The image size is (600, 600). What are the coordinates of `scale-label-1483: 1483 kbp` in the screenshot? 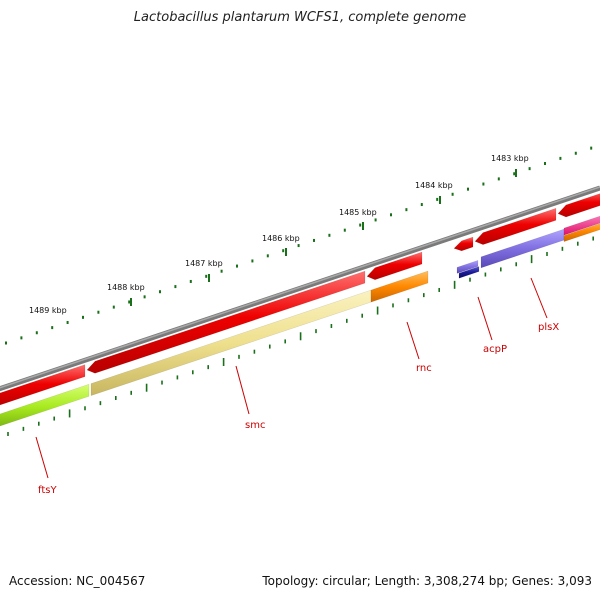 It's located at (510, 158).